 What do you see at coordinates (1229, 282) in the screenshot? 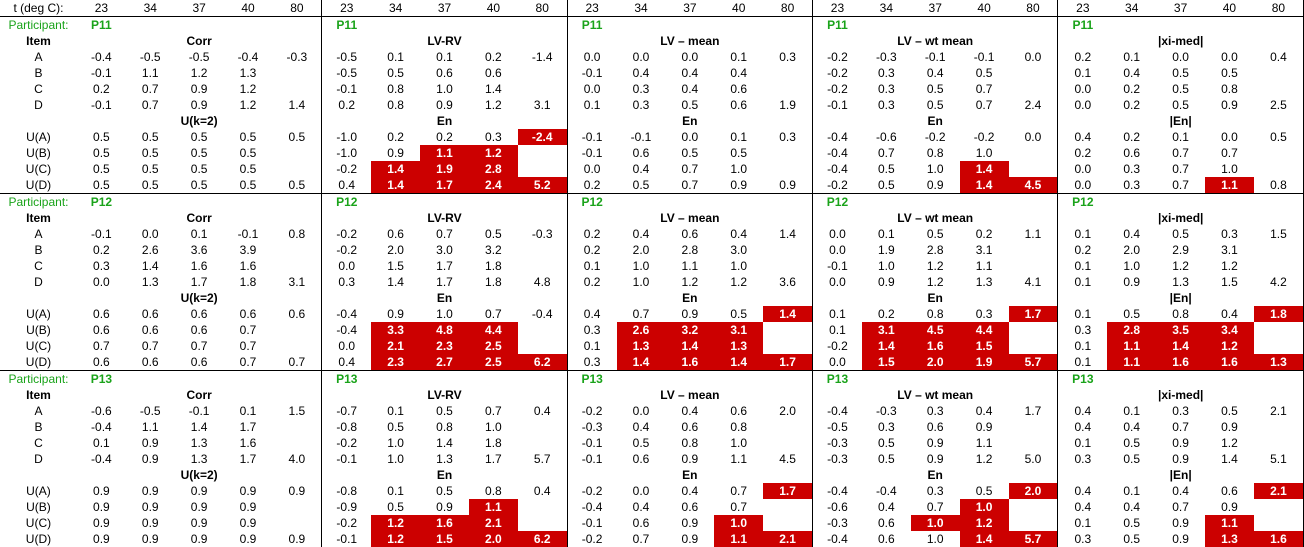
I see `value-cell: 1.5` at bounding box center [1229, 282].